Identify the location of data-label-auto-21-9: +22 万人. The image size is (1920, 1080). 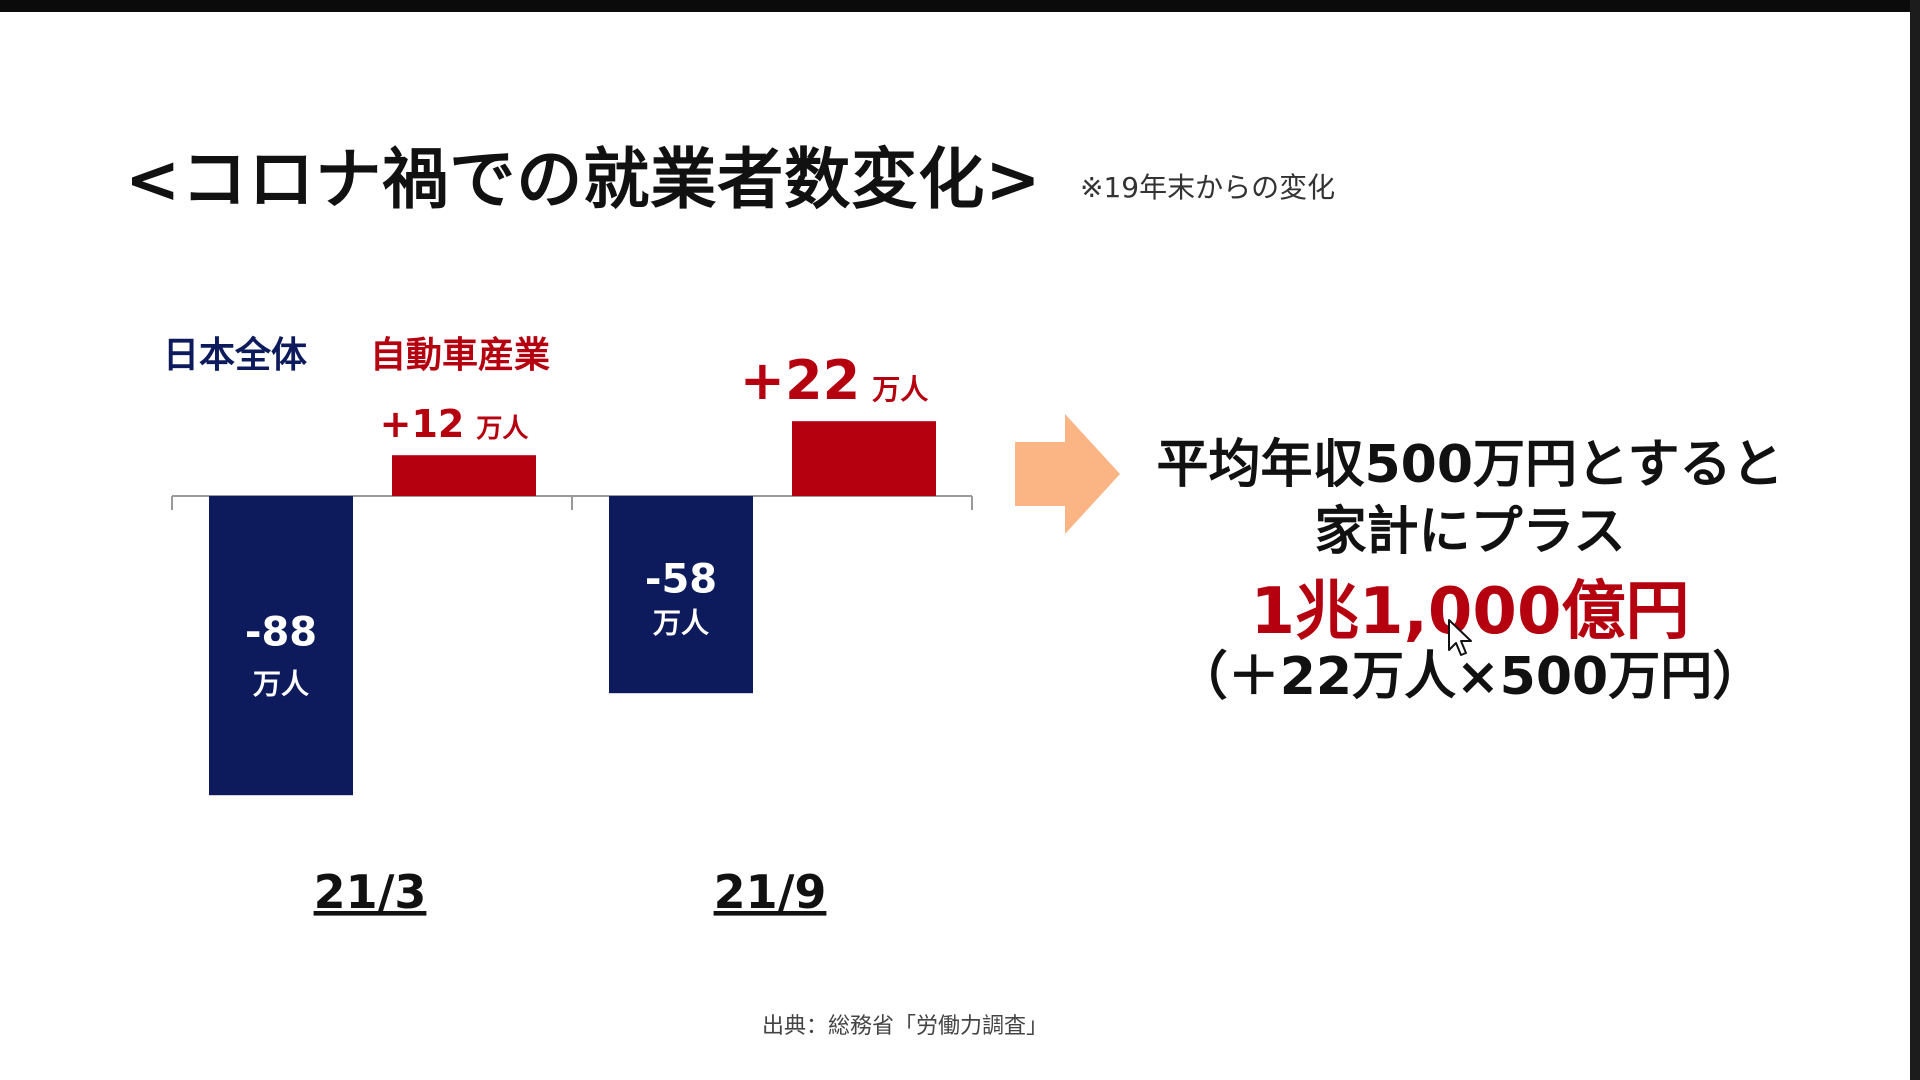
(834, 380).